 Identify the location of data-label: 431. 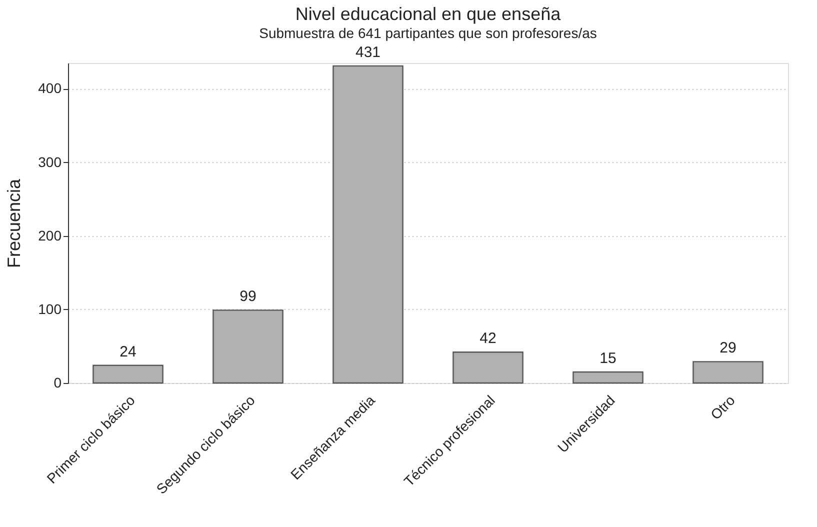
(368, 52).